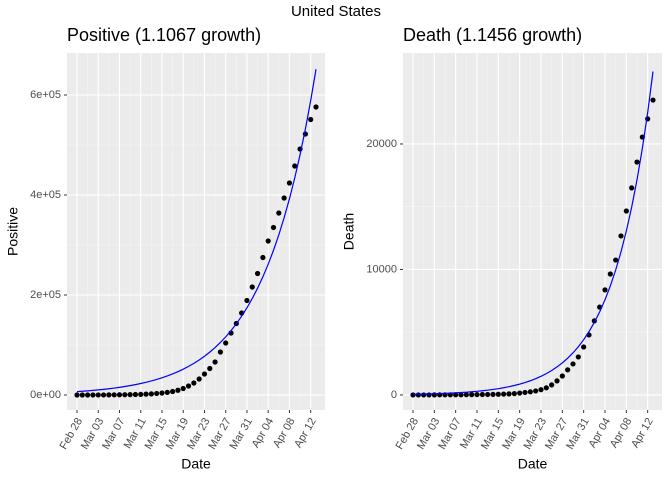 This screenshot has height=480, width=672. Describe the element at coordinates (381, 269) in the screenshot. I see `y-tick-label: 10000` at that location.